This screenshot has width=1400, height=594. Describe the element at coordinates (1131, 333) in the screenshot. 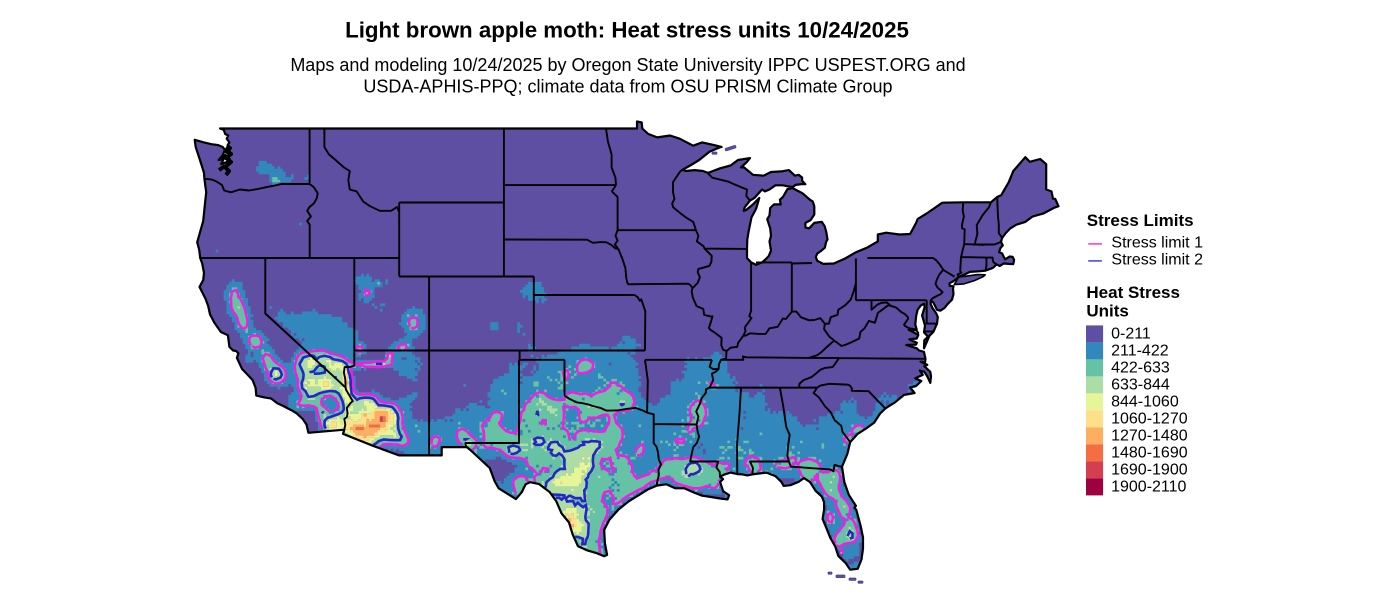

I see `svg-text: 0-211` at that location.